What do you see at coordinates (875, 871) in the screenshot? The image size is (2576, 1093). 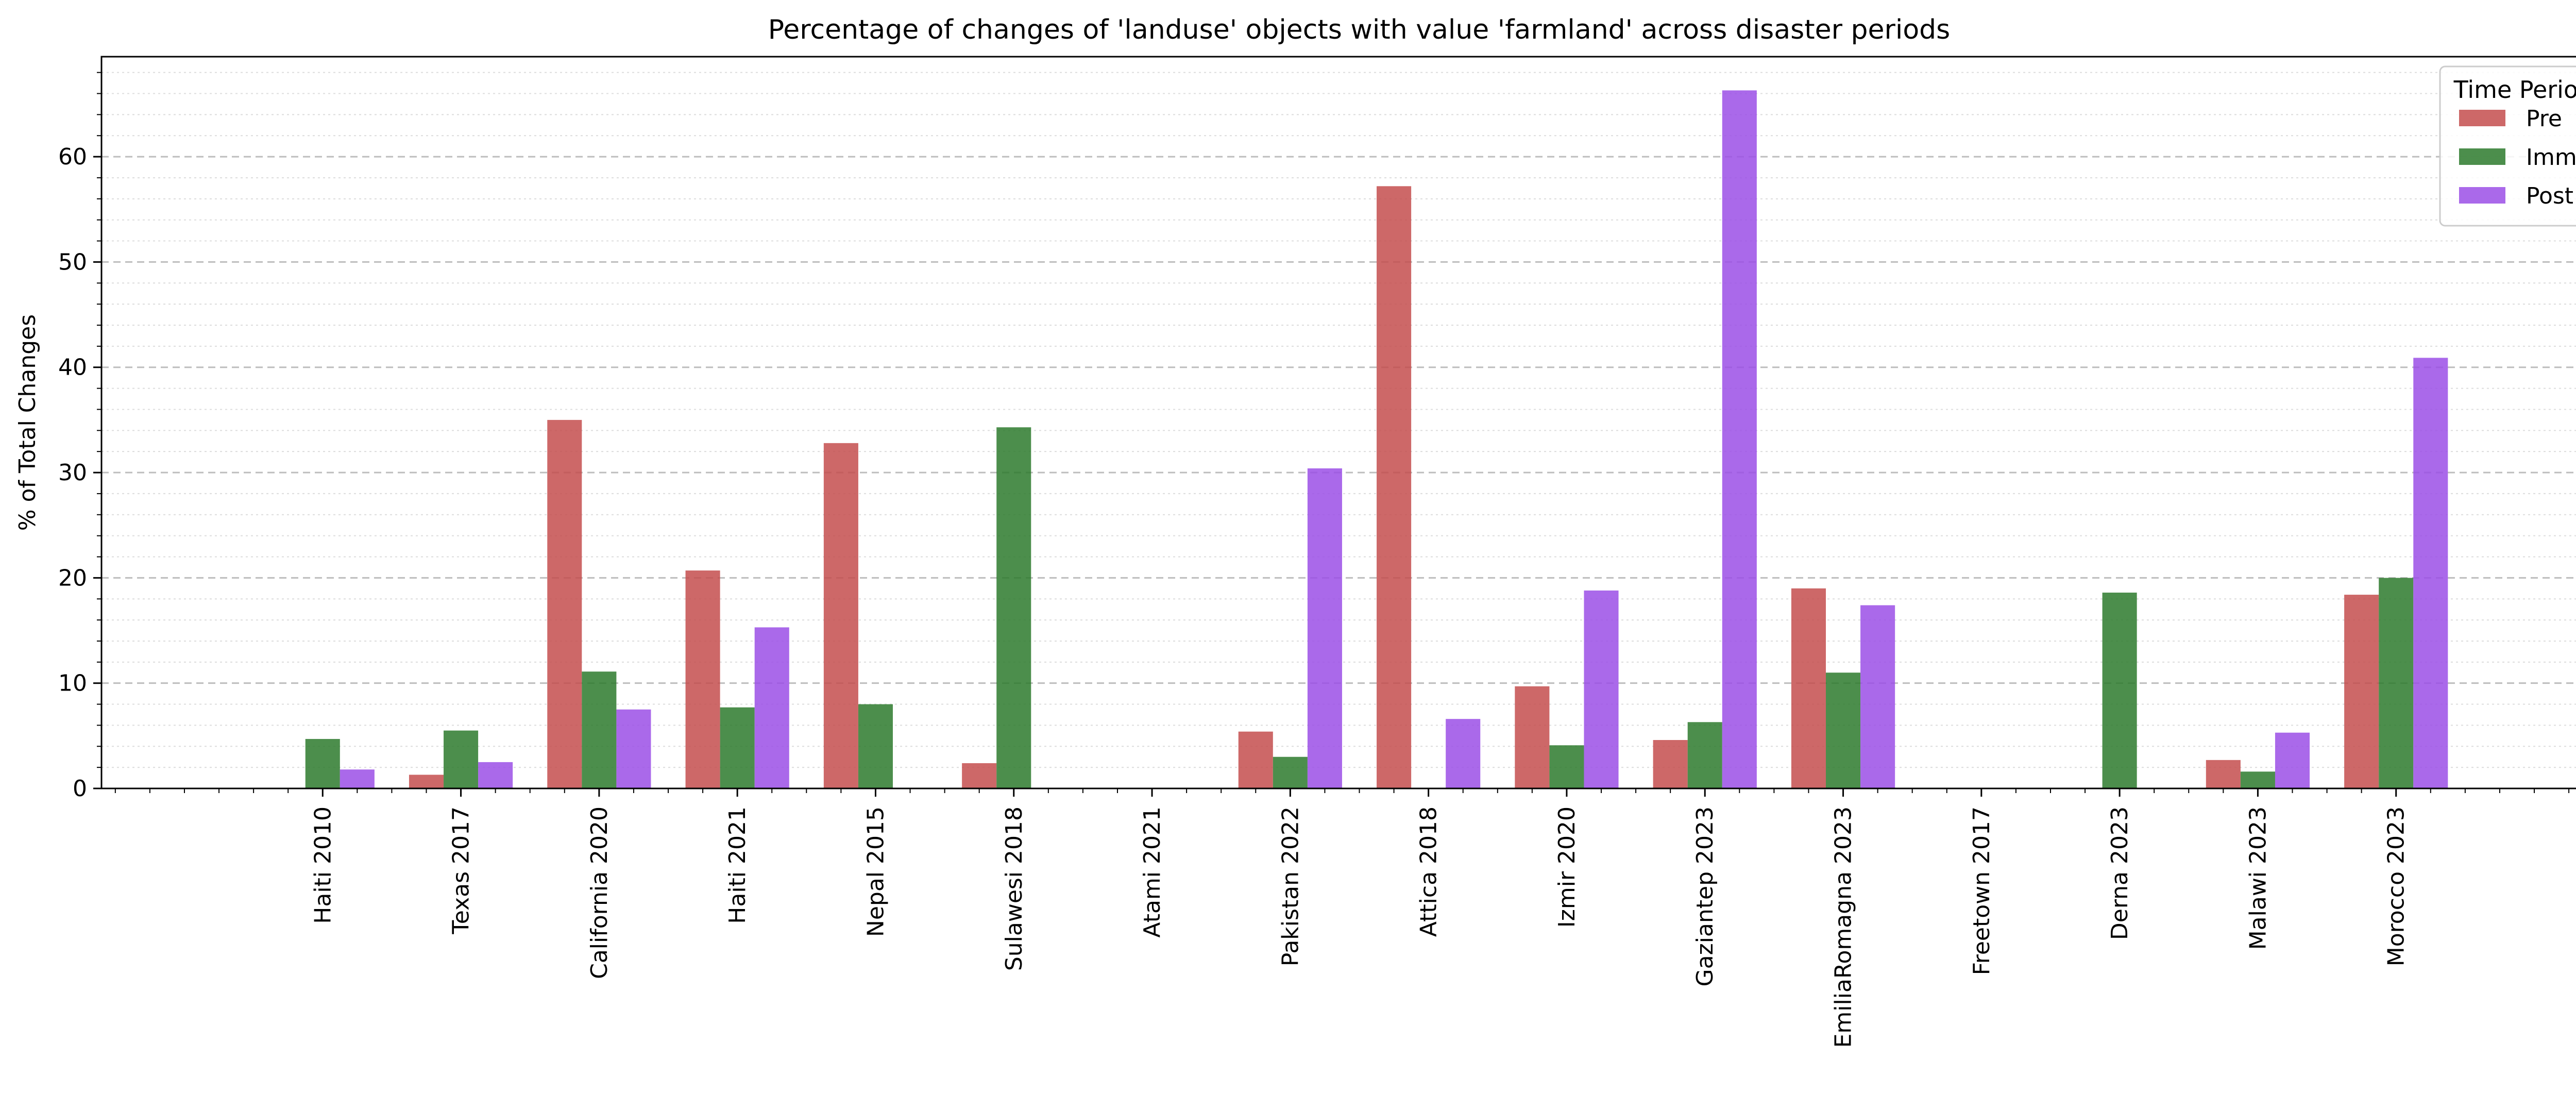 I see `x-tick-label: Nepal 2015` at bounding box center [875, 871].